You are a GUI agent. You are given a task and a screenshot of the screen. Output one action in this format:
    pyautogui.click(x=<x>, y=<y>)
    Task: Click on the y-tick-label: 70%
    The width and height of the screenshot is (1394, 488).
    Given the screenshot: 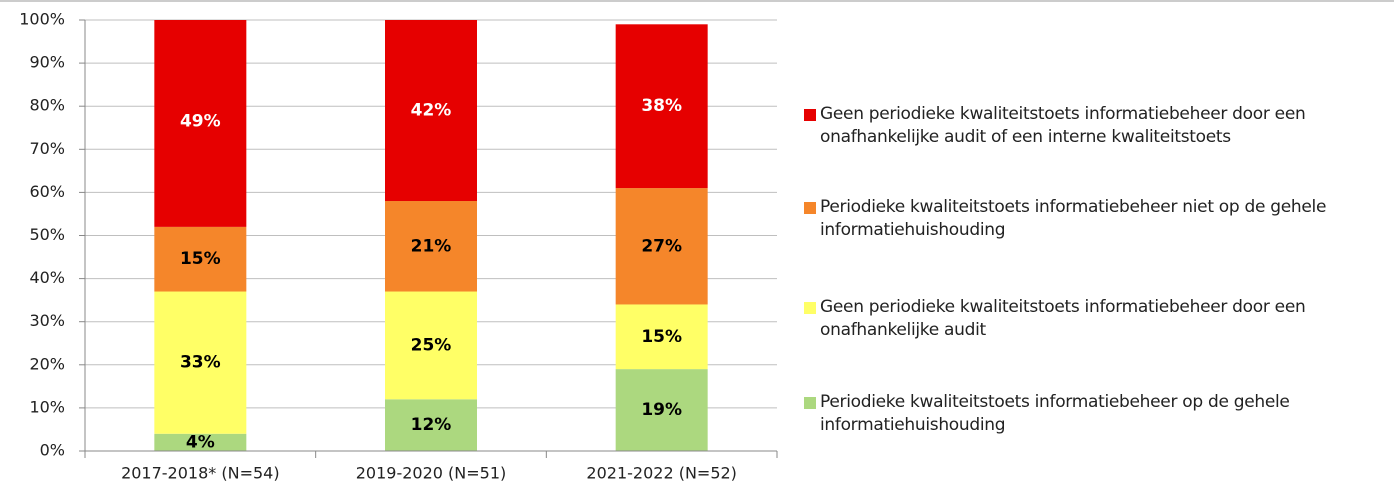 What is the action you would take?
    pyautogui.click(x=47, y=148)
    